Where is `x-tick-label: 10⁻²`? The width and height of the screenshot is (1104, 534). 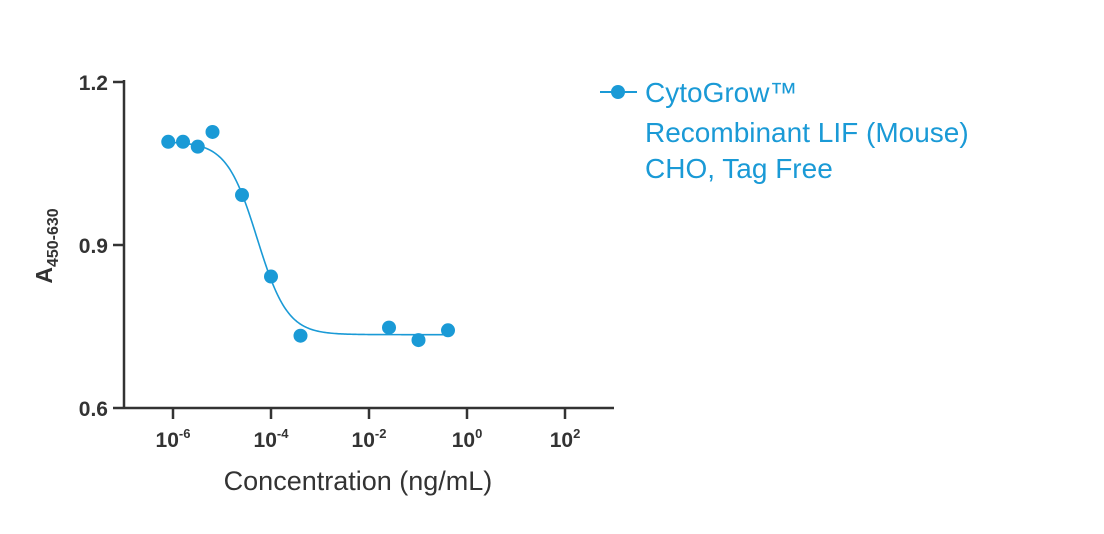 x-tick-label: 10⁻² is located at coordinates (369, 439).